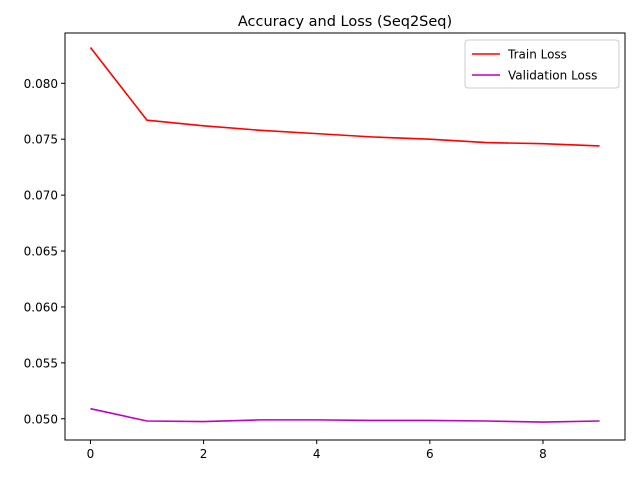  Describe the element at coordinates (430, 454) in the screenshot. I see `x-tick-label: 6` at that location.